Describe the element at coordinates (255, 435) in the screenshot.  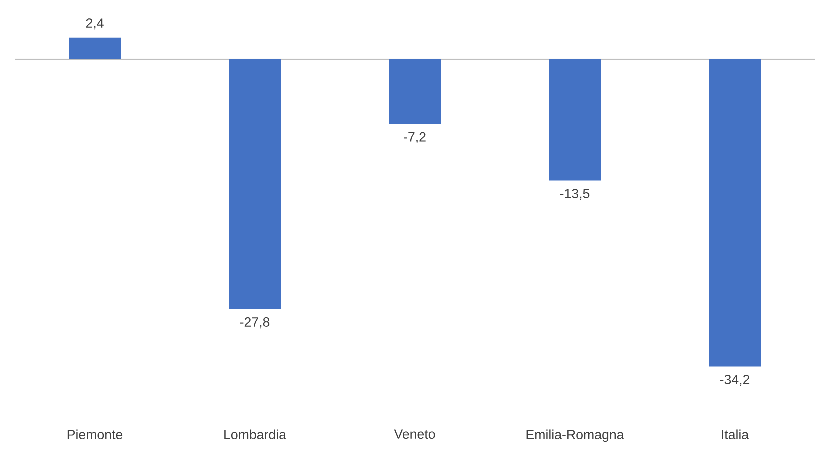
I see `x-tick-label: Lombardia` at that location.